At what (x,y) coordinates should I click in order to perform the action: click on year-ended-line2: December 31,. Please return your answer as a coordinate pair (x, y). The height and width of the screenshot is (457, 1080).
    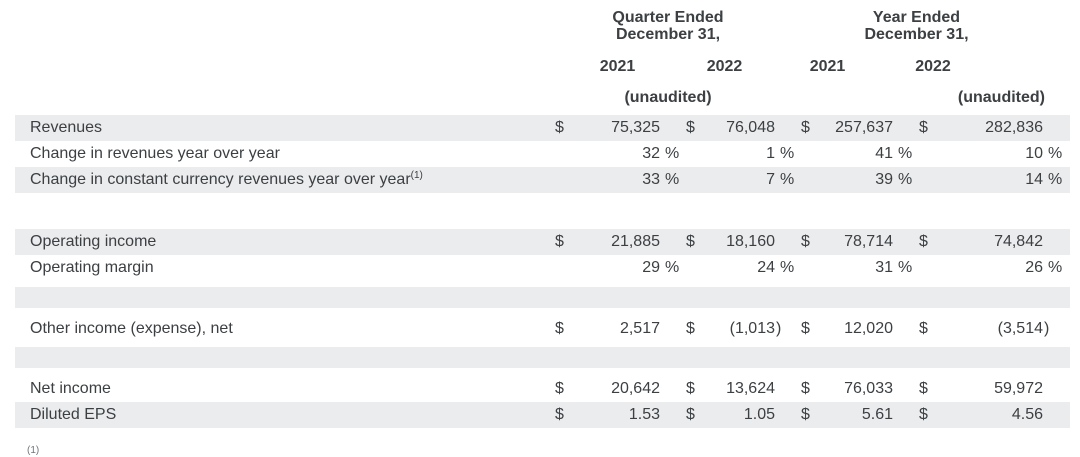
    Looking at the image, I should click on (916, 34).